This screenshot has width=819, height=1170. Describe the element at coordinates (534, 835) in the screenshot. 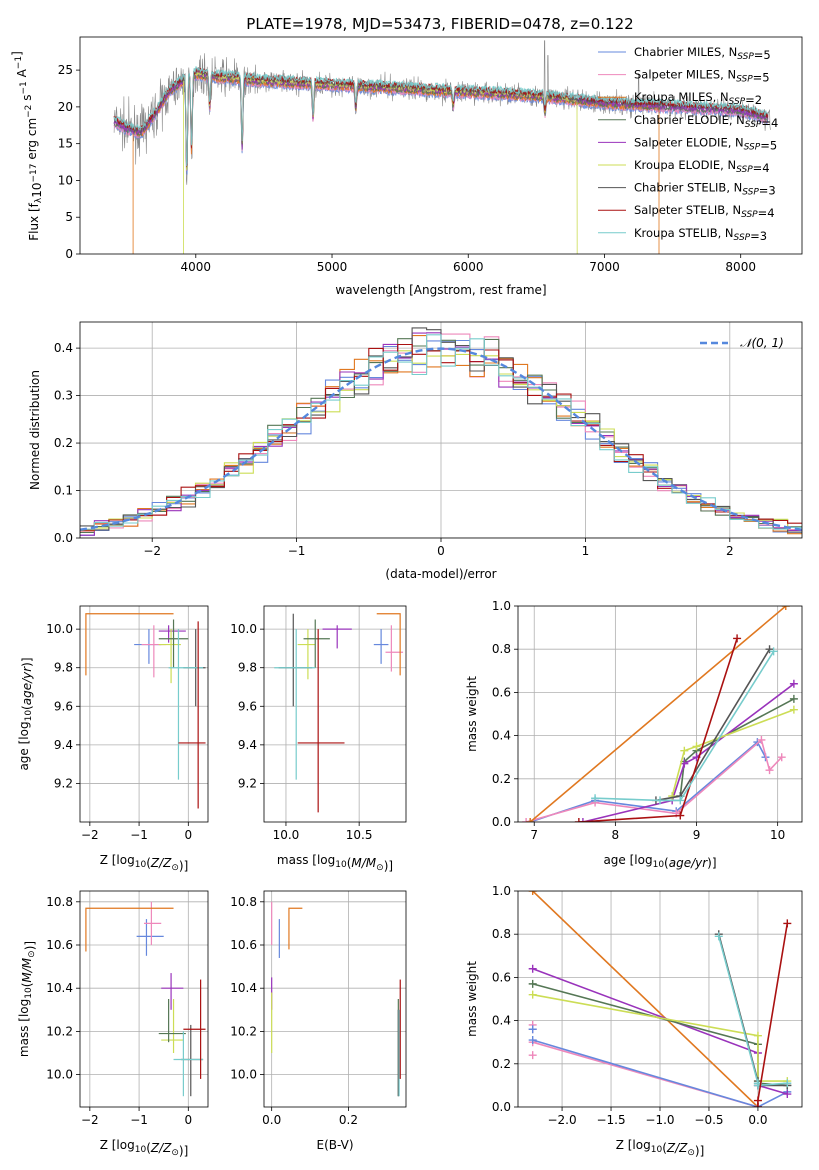

I see `tick-label: 7` at that location.